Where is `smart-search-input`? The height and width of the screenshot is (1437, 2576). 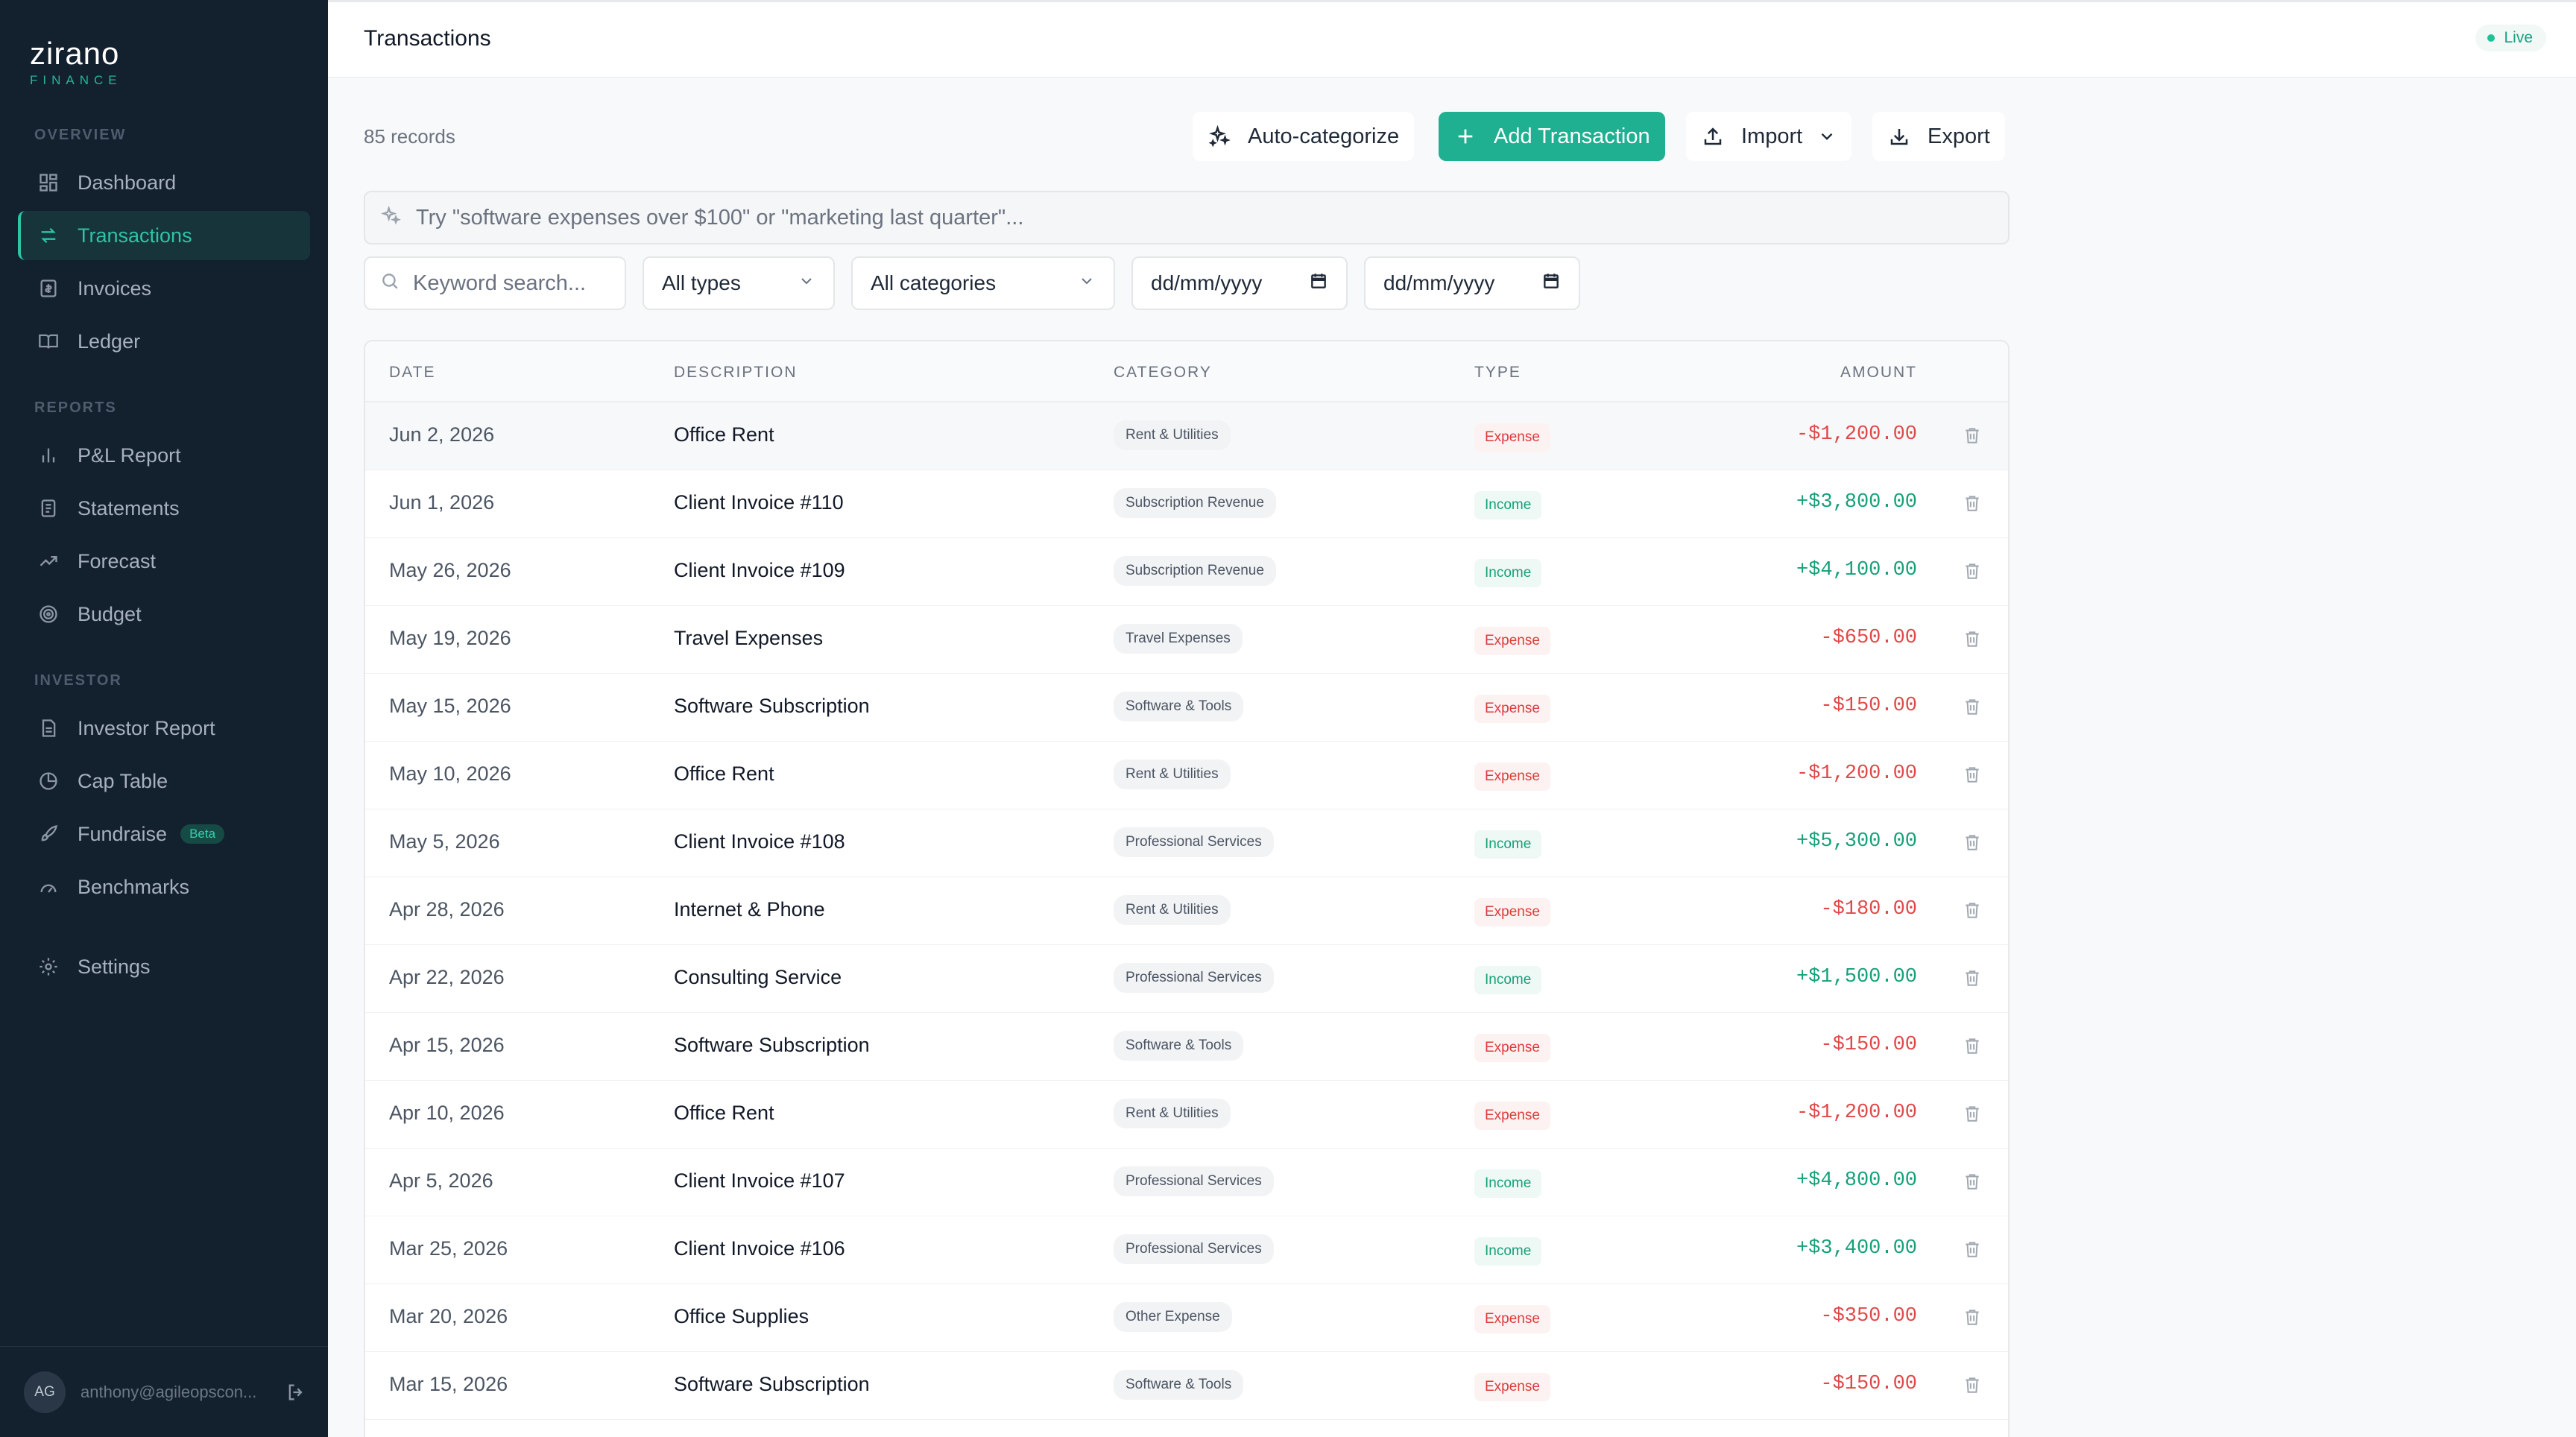
smart-search-input is located at coordinates (1198, 218).